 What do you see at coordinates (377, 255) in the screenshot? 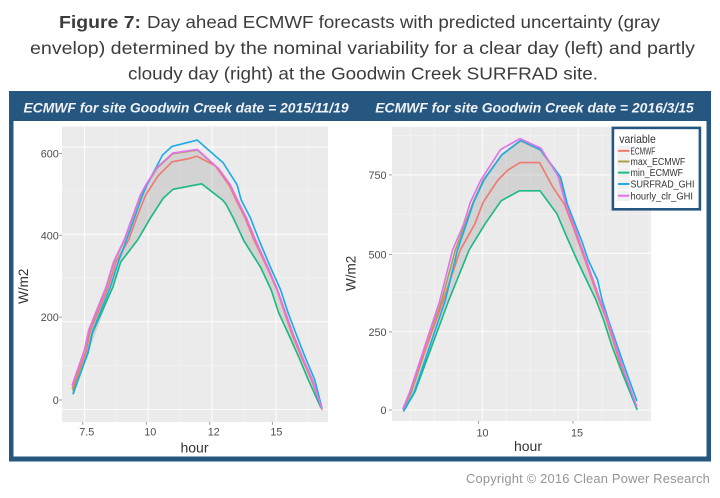
I see `svg-text: 500` at bounding box center [377, 255].